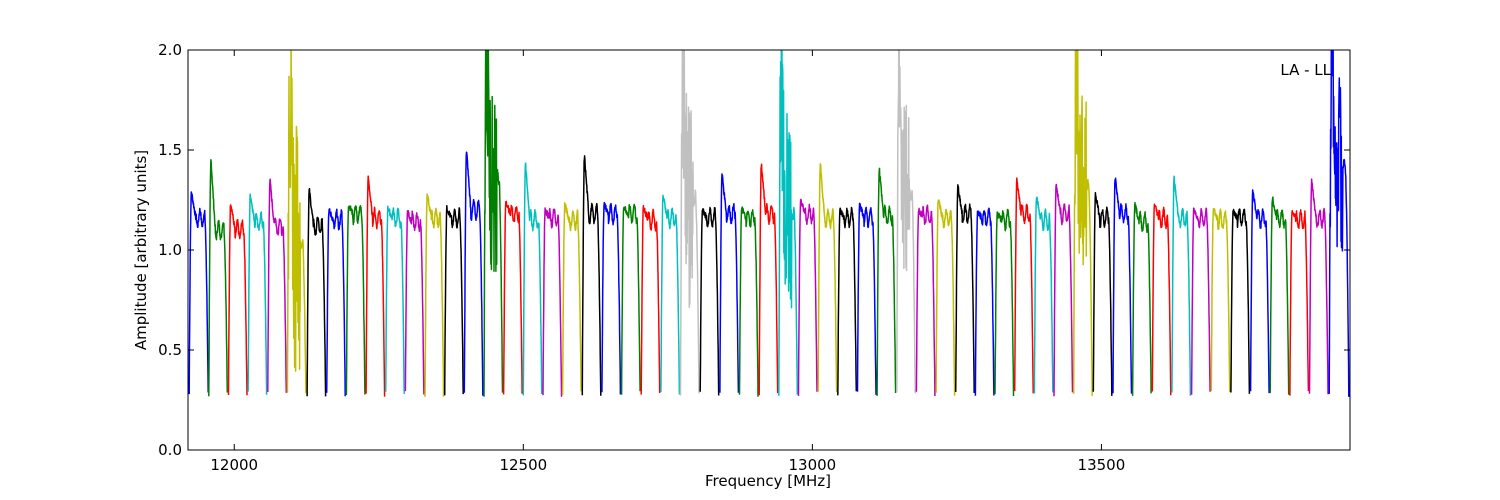 This screenshot has width=1500, height=500. Describe the element at coordinates (170, 450) in the screenshot. I see `y-tick-label: 0.0` at that location.